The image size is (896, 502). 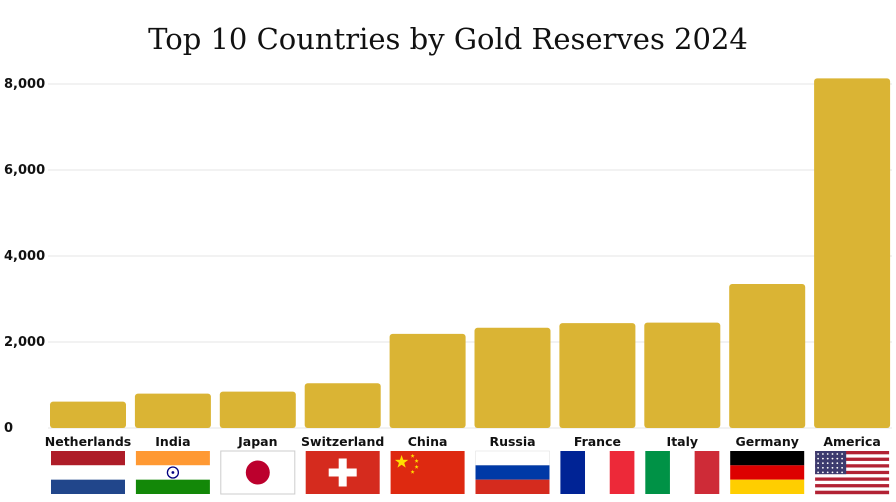 I want to click on germany-flag-icon, so click(x=767, y=472).